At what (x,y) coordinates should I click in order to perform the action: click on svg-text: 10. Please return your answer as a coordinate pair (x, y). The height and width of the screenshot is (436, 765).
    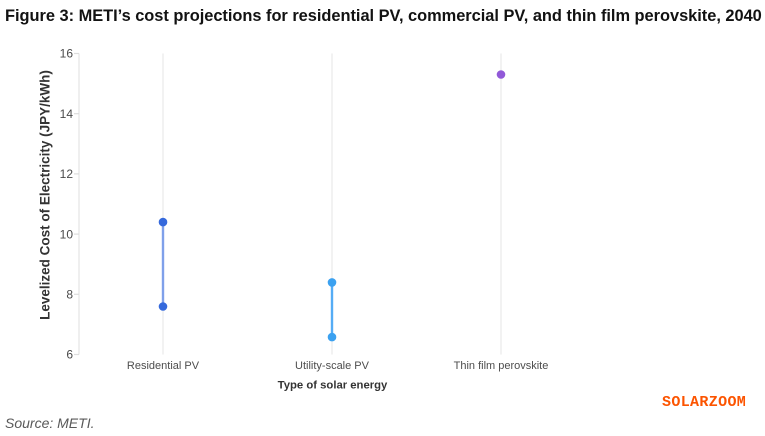
    Looking at the image, I should click on (67, 234).